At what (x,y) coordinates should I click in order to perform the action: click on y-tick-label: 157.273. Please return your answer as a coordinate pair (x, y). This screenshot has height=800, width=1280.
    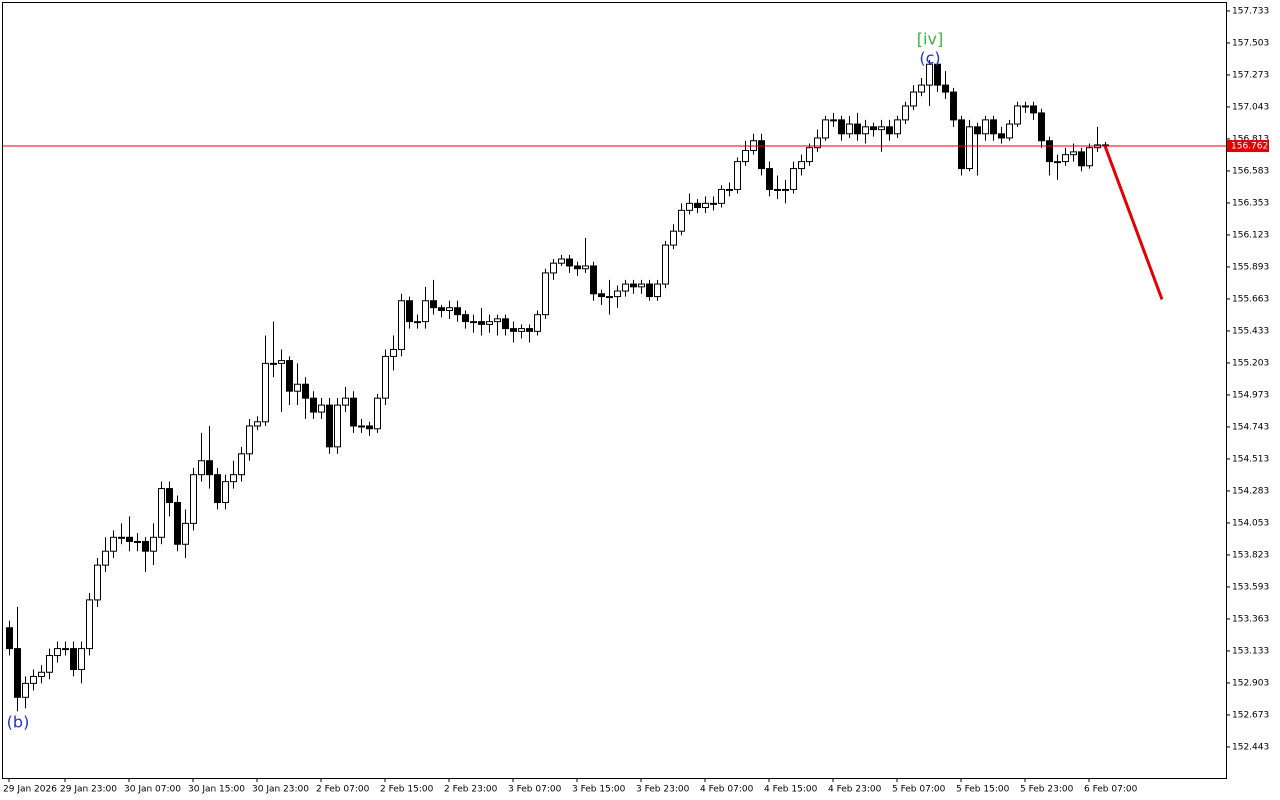
    Looking at the image, I should click on (1250, 75).